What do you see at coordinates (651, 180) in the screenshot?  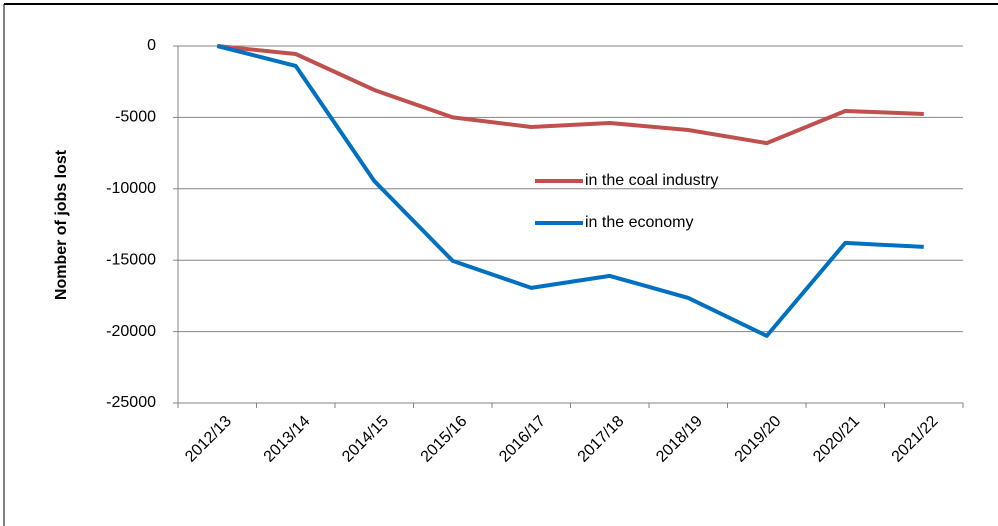 I see `legend-label: in the coal industry` at bounding box center [651, 180].